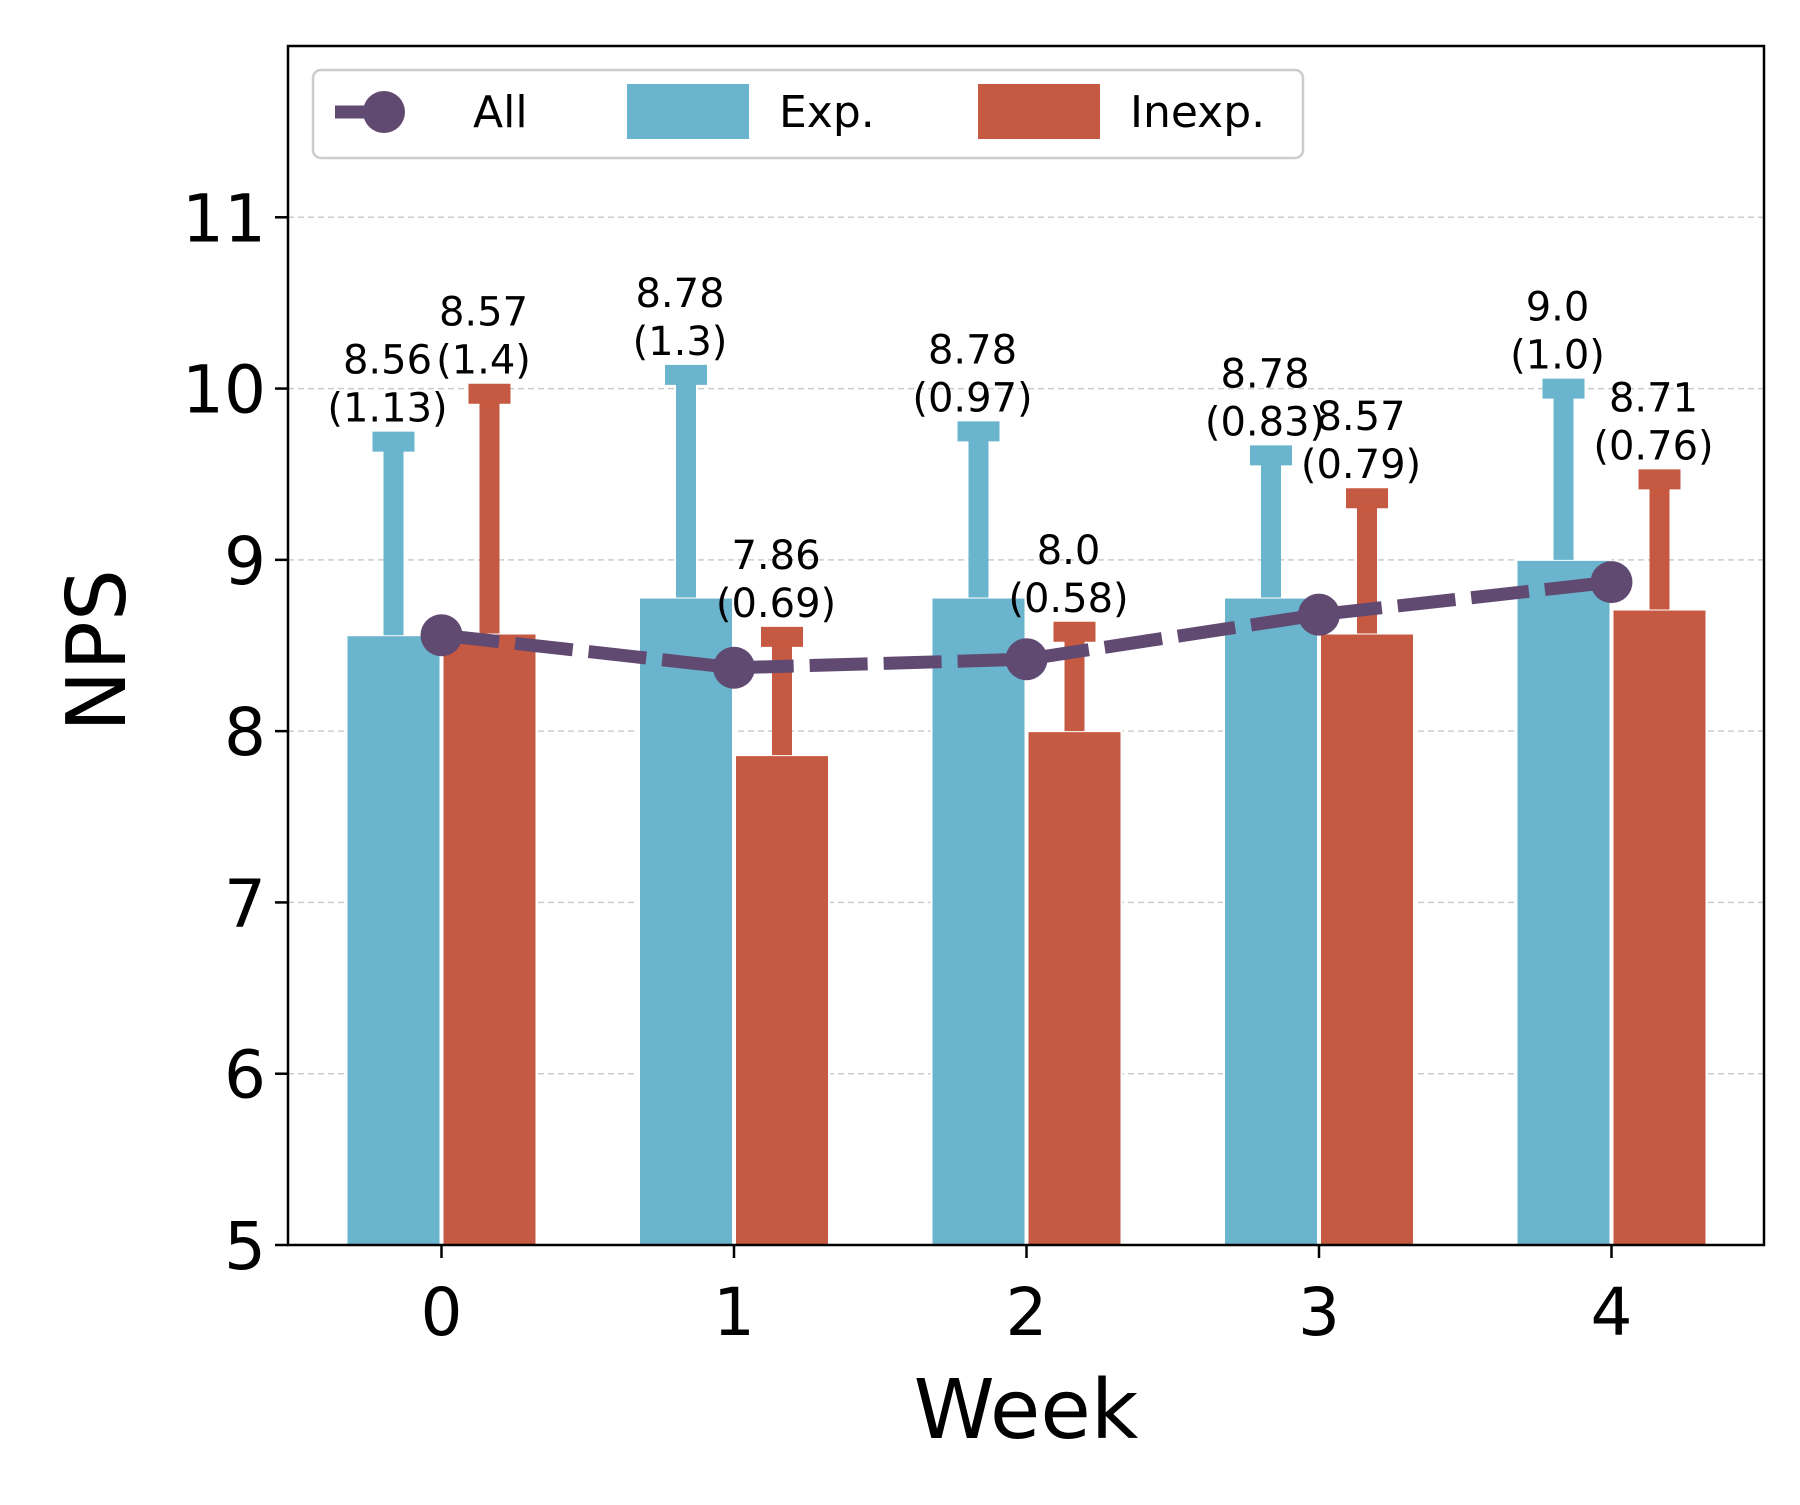 The image size is (1800, 1505). What do you see at coordinates (442, 1312) in the screenshot?
I see `x-tick-label-0: 0` at bounding box center [442, 1312].